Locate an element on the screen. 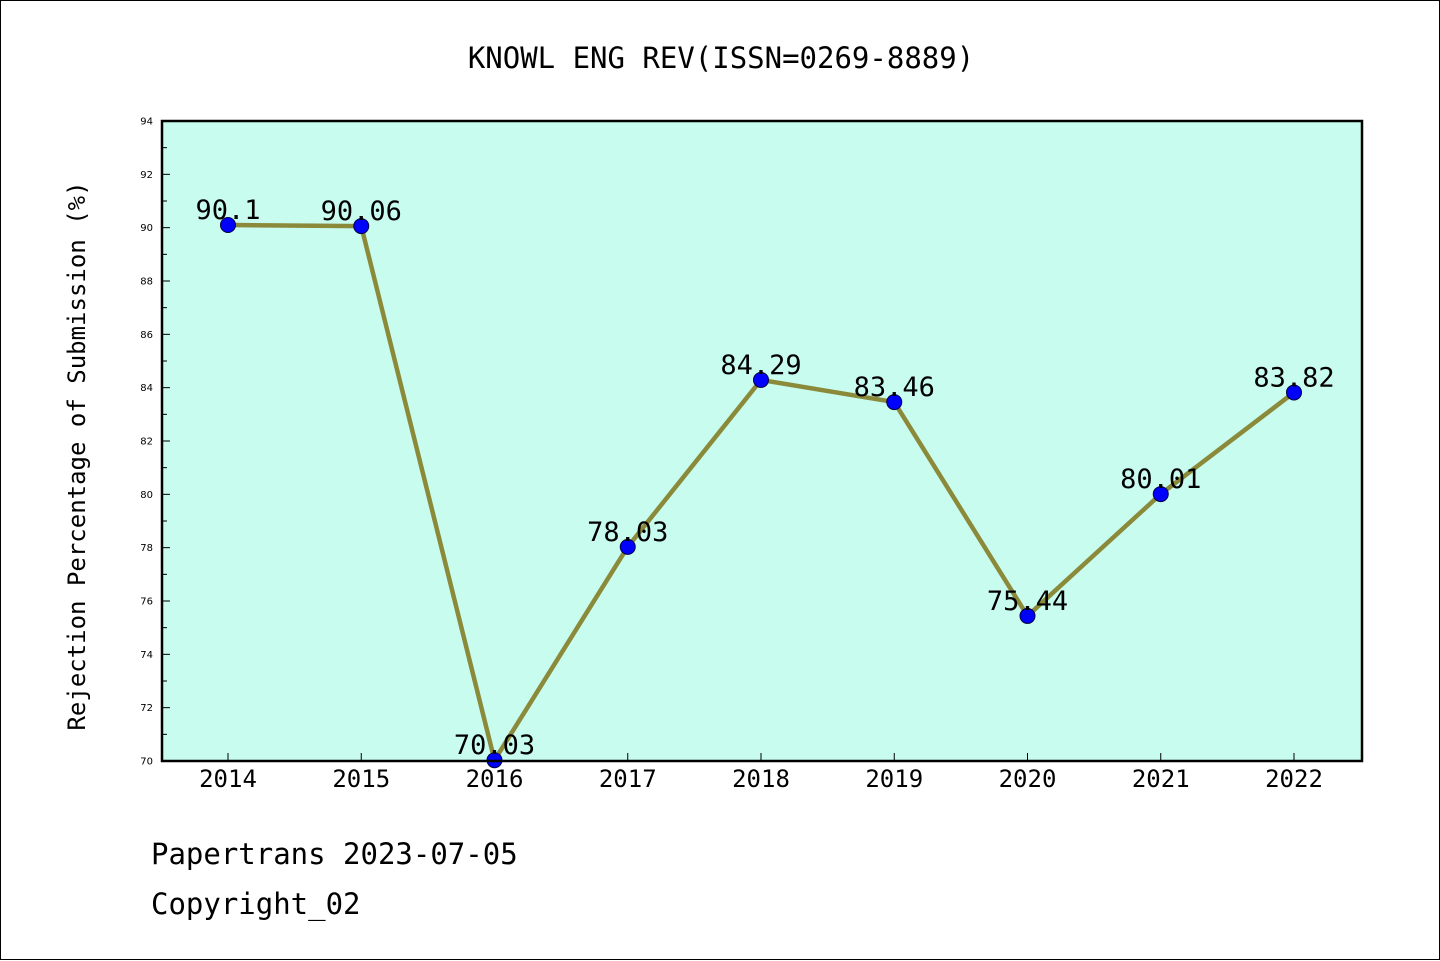  x-tick-label: 2017 is located at coordinates (628, 779).